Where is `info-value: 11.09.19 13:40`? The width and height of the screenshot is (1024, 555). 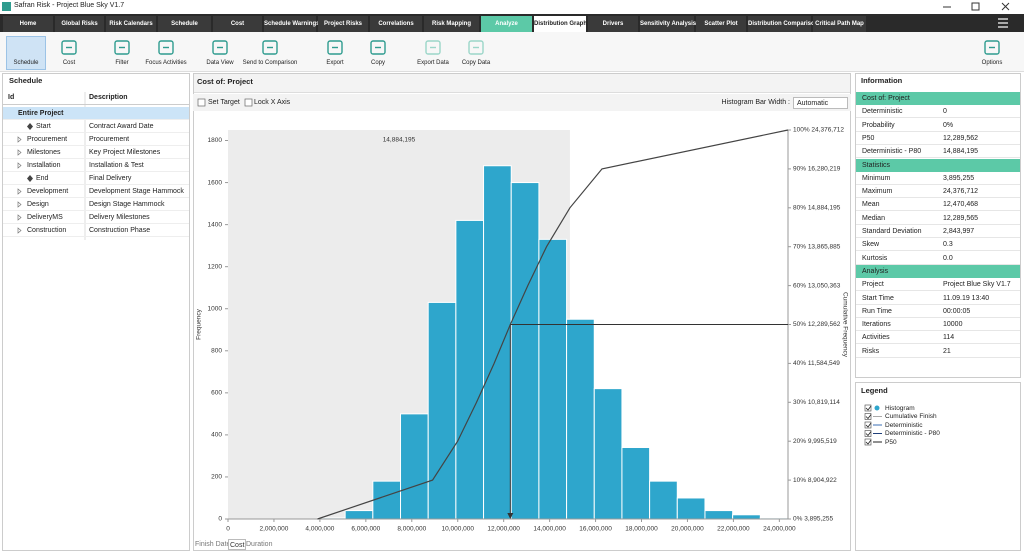 info-value: 11.09.19 13:40 is located at coordinates (966, 298).